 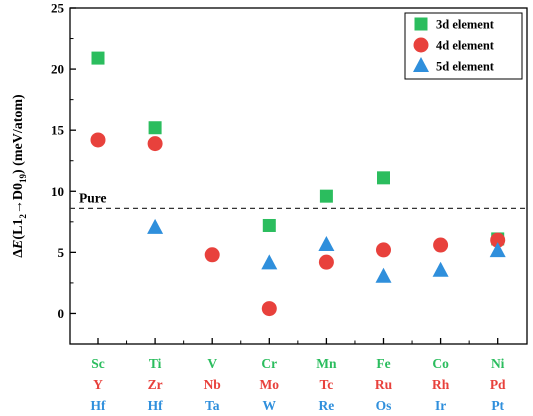 What do you see at coordinates (18, 191) in the screenshot?
I see `y-axis-title-mid: D0` at bounding box center [18, 191].